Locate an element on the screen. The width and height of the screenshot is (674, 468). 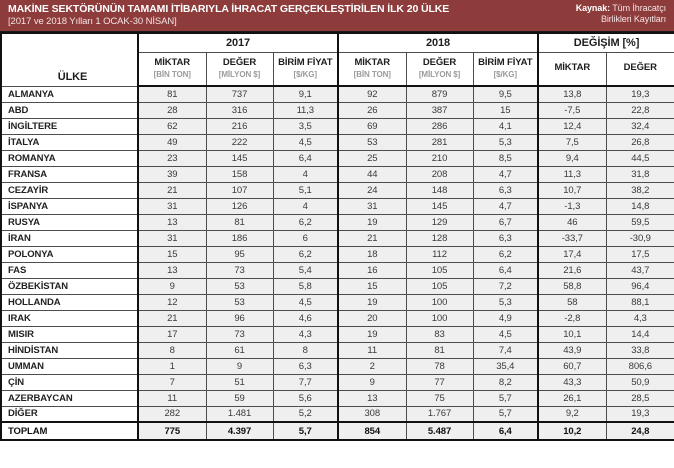
value-cell: 806,6 is located at coordinates (639, 366).